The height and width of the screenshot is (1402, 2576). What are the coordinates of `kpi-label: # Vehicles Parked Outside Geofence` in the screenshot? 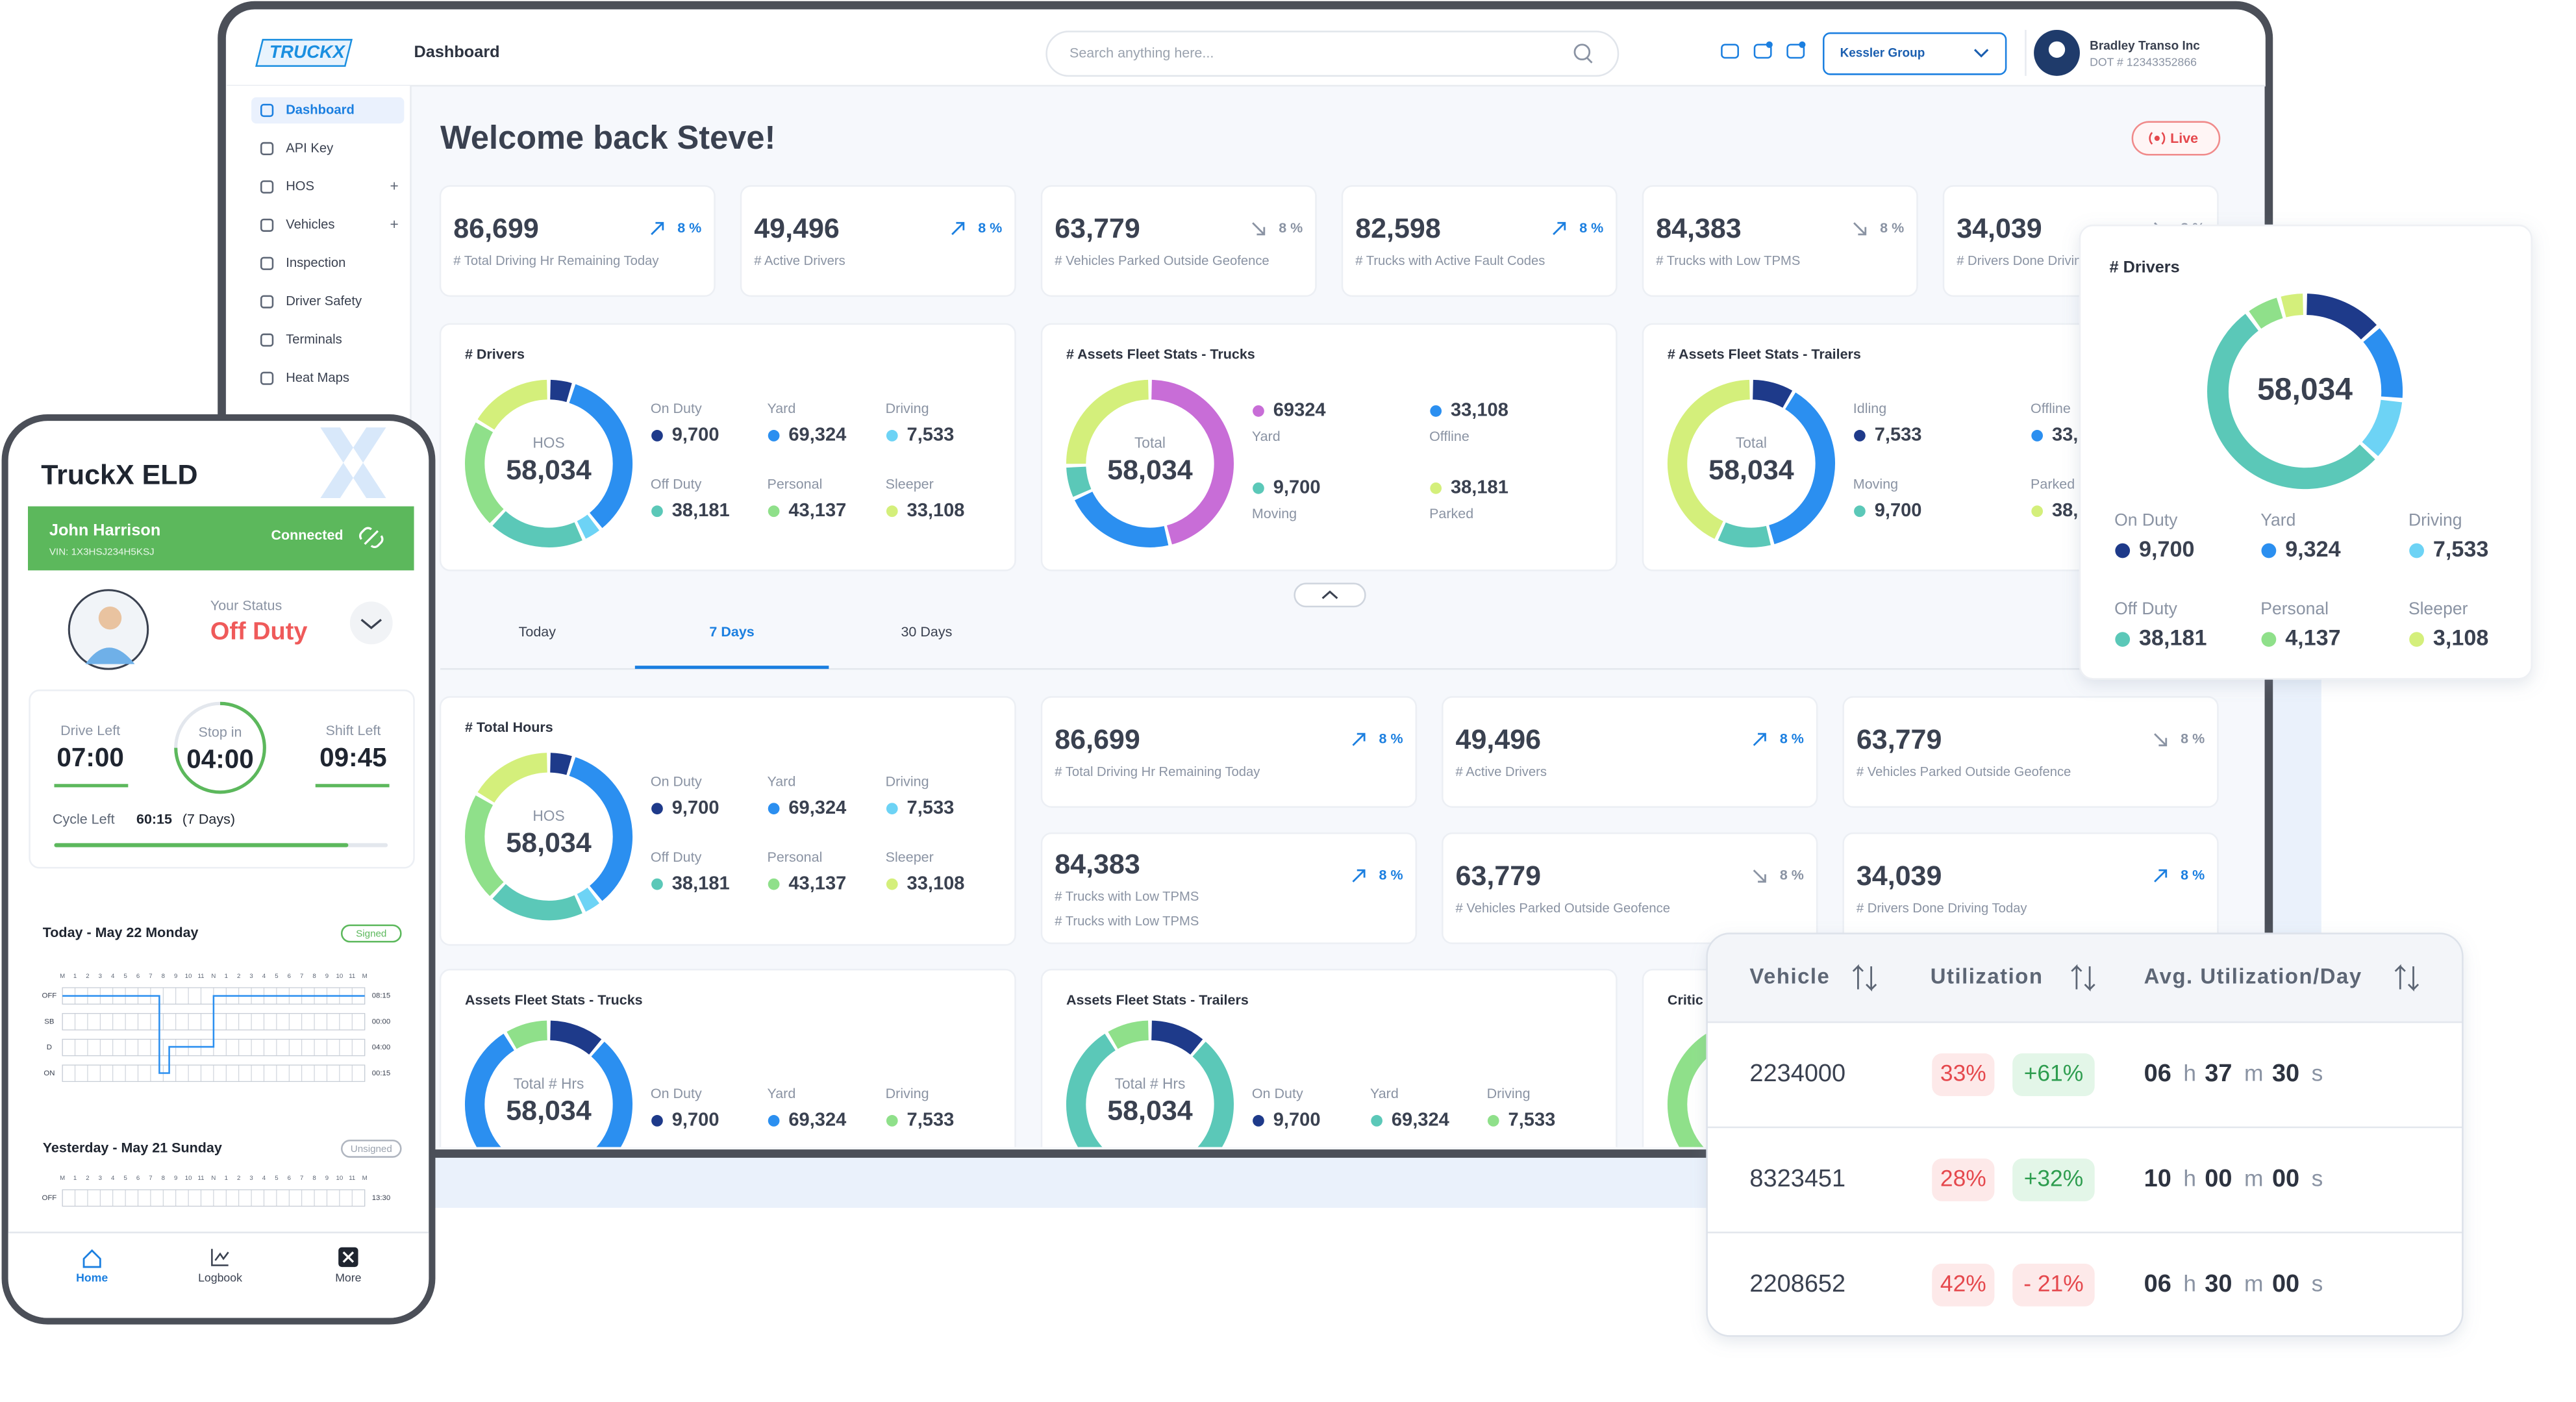 It's located at (1964, 772).